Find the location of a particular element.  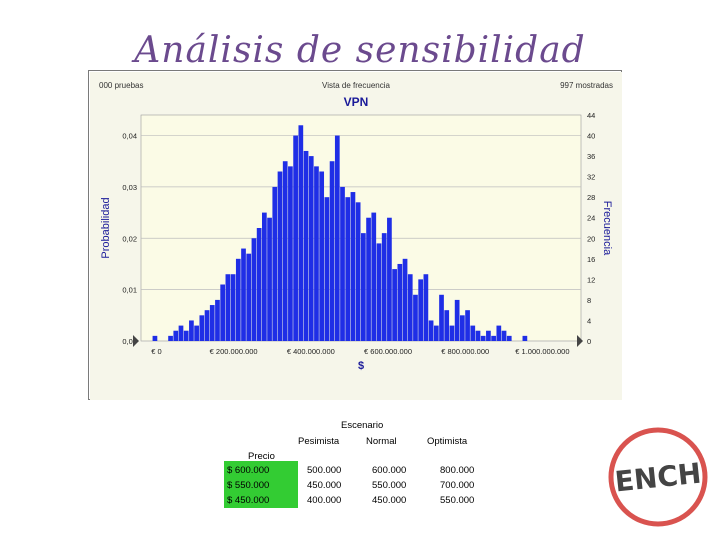

table-row-header: Precio is located at coordinates (261, 456).